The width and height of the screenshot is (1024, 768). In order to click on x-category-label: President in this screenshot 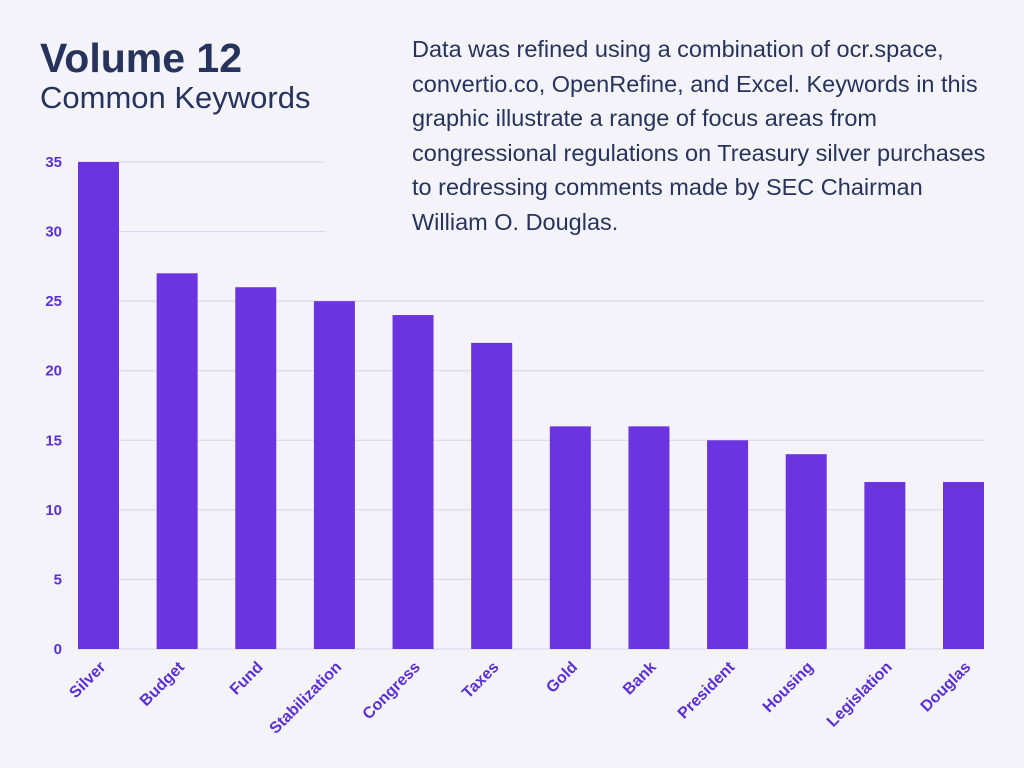, I will do `click(707, 690)`.